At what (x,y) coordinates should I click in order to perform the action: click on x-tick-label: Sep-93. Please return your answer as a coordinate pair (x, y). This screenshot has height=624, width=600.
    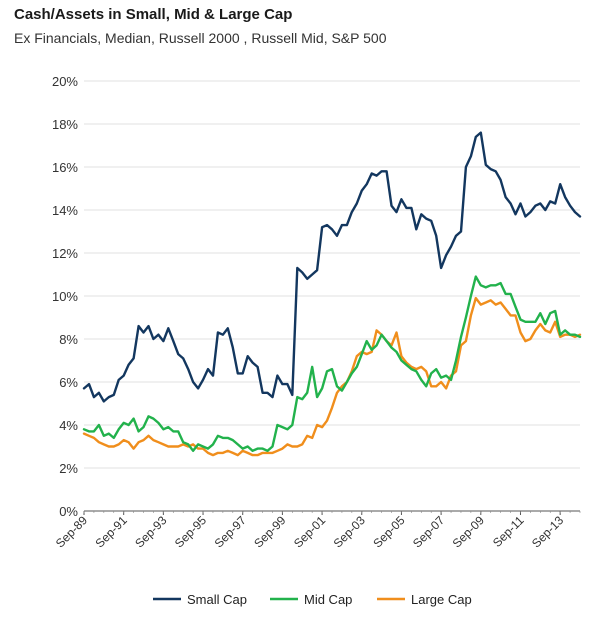
    Looking at the image, I should click on (150, 531).